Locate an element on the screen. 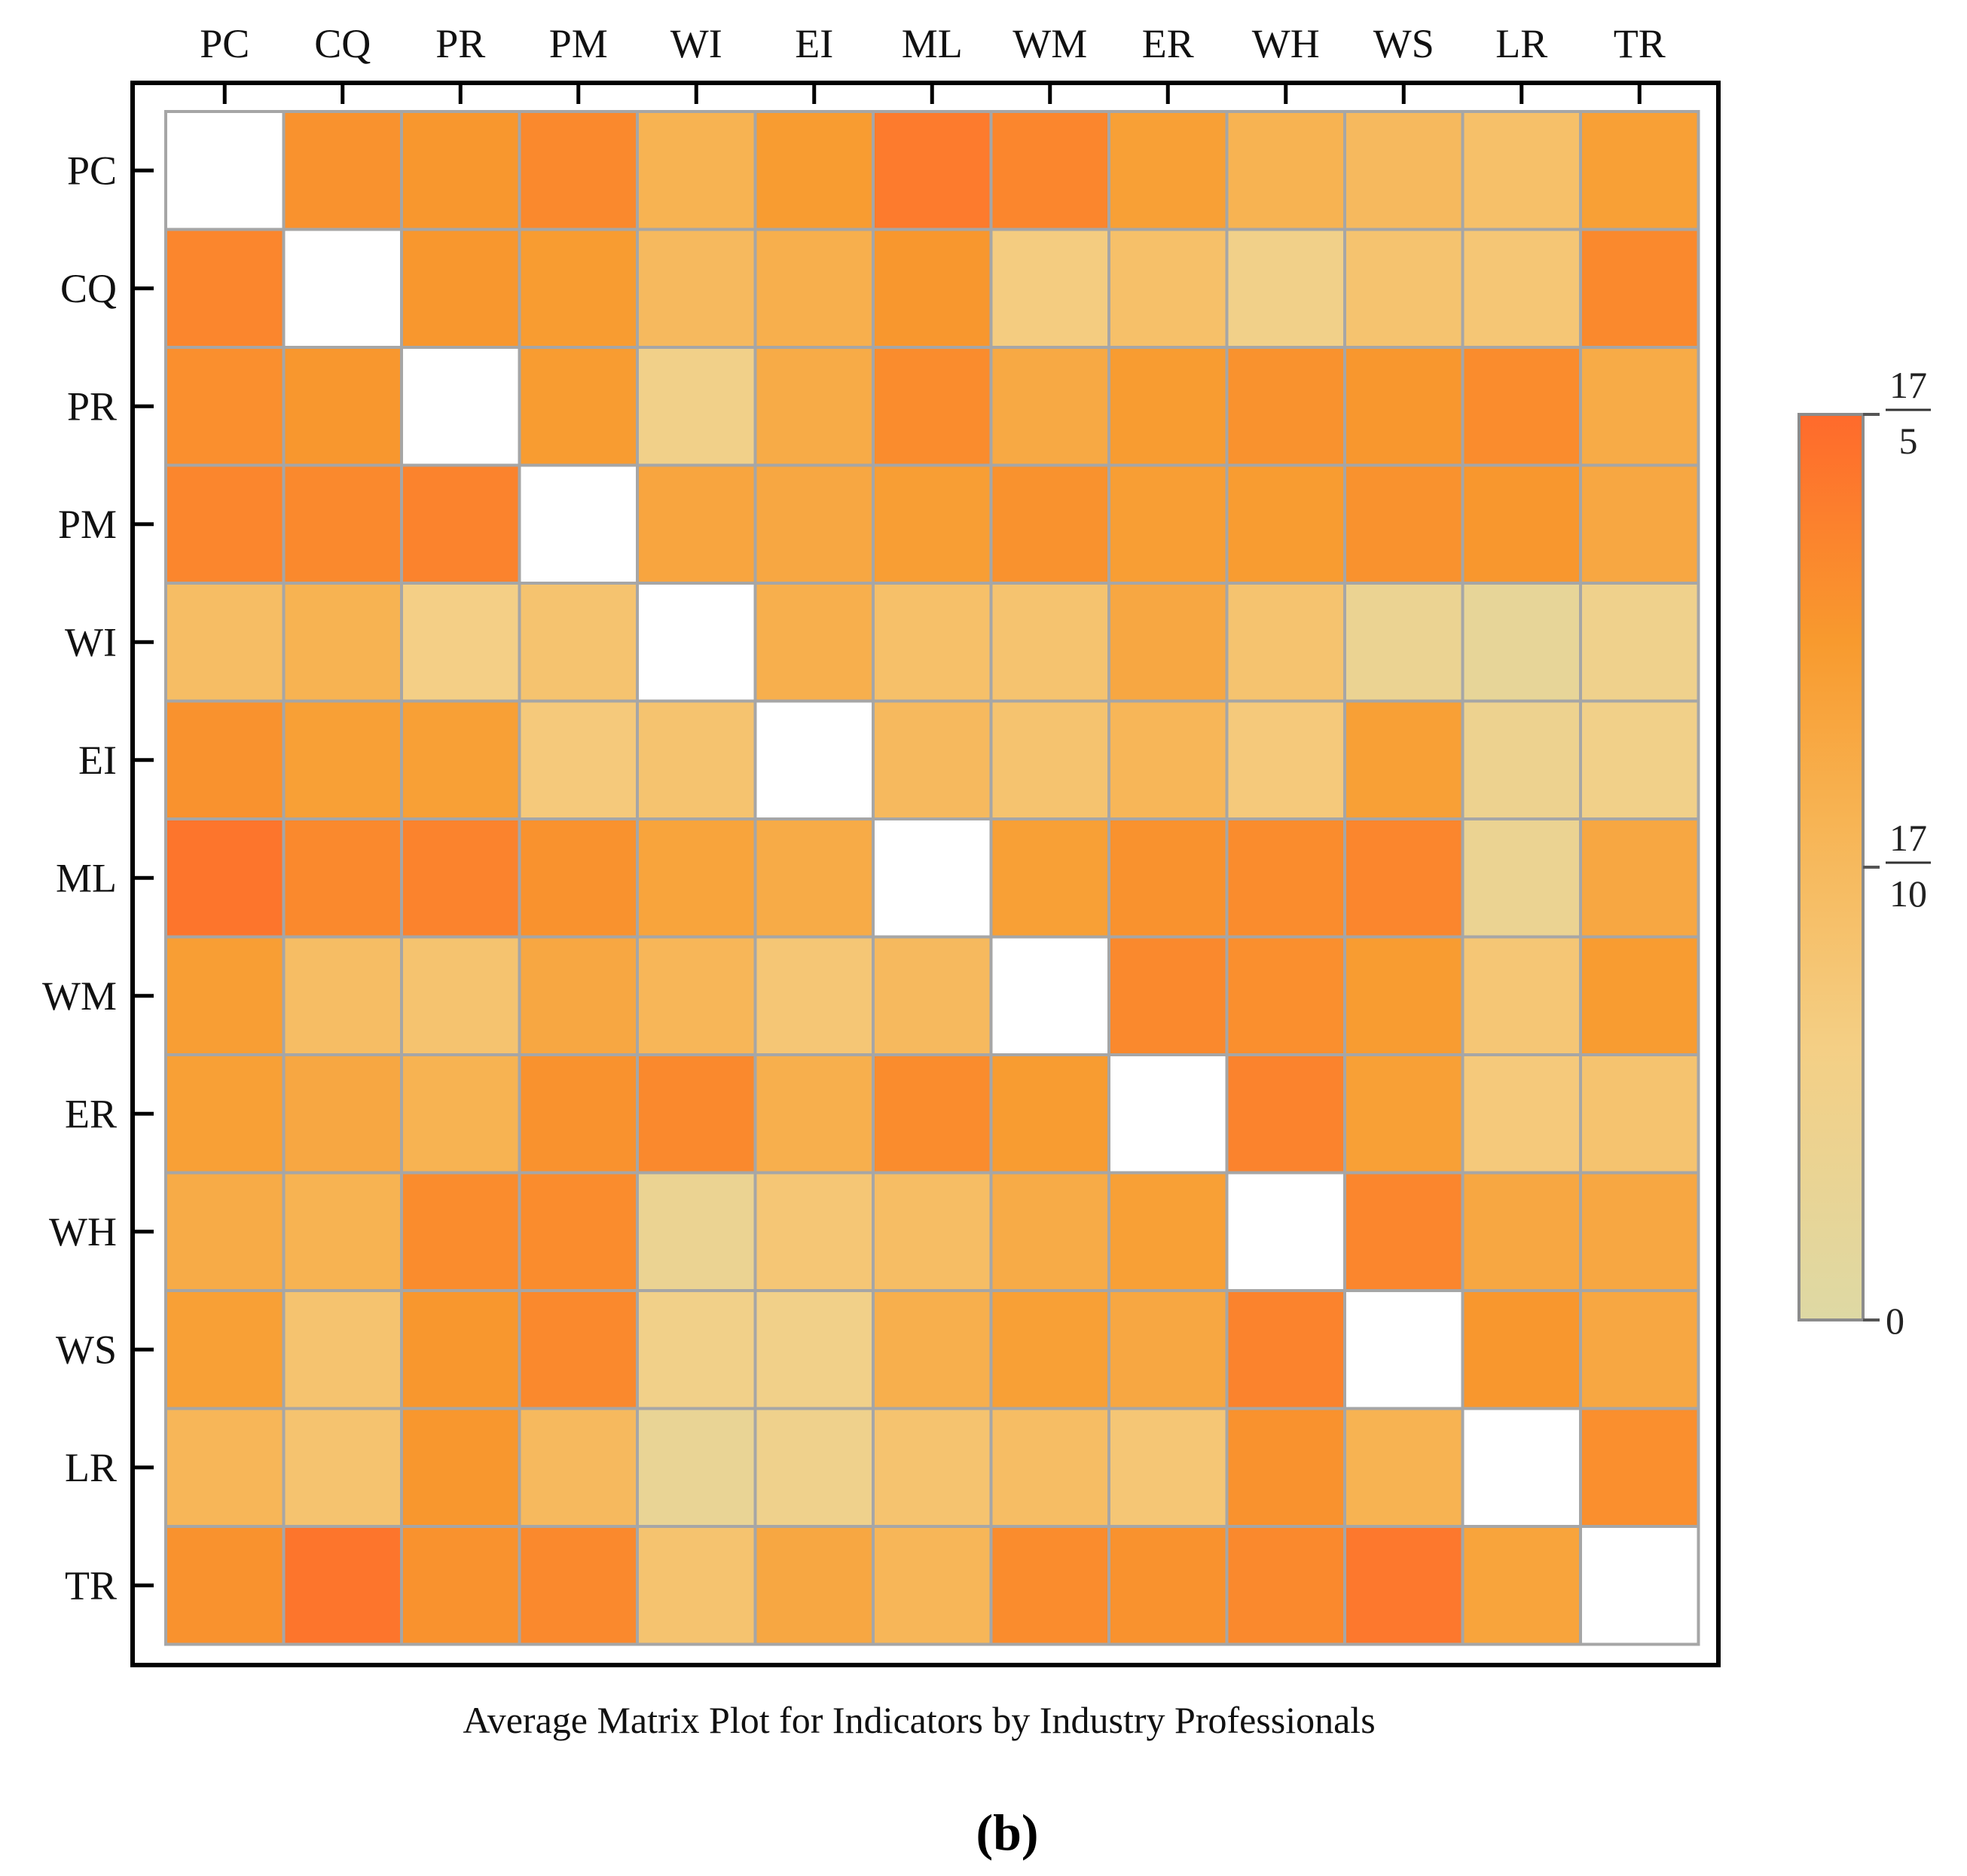 This screenshot has height=1876, width=1967. heatmap-cell-tr-ws is located at coordinates (1404, 1585).